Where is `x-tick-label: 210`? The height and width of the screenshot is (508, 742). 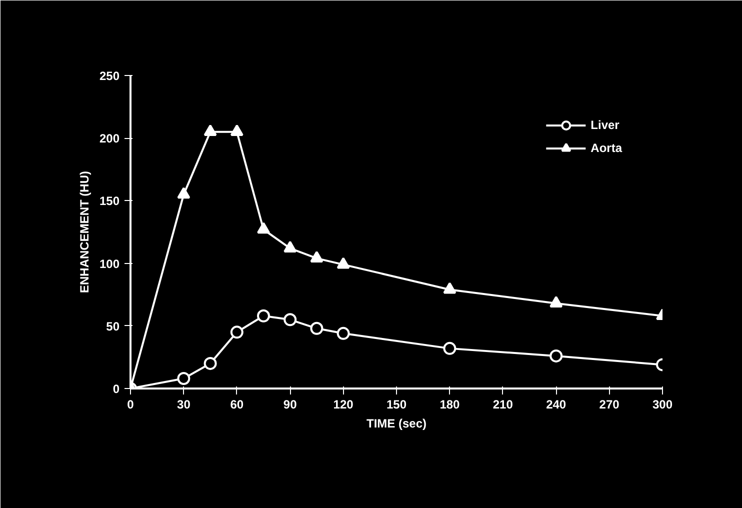 x-tick-label: 210 is located at coordinates (503, 405).